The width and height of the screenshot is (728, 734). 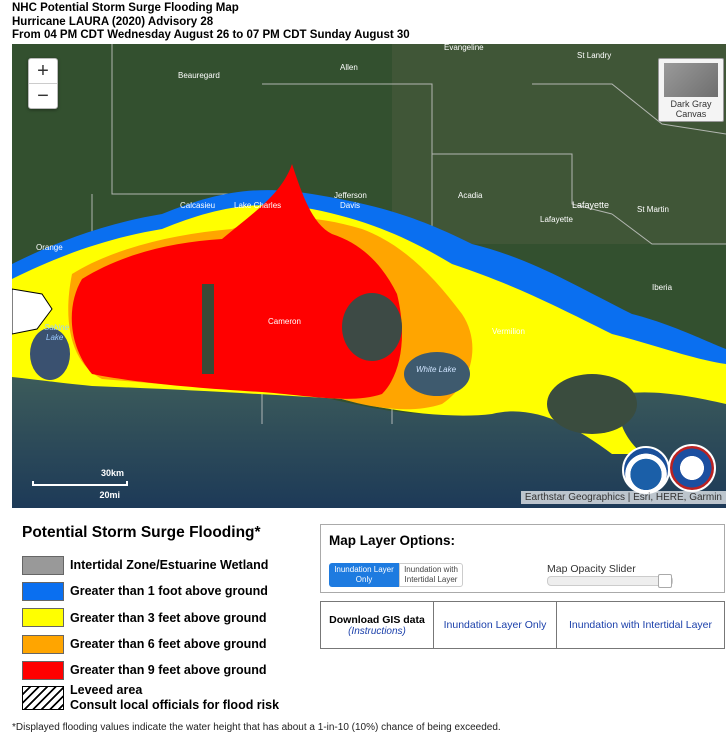 What do you see at coordinates (591, 569) in the screenshot?
I see `opacity-slider-label: Map Opacity Slider` at bounding box center [591, 569].